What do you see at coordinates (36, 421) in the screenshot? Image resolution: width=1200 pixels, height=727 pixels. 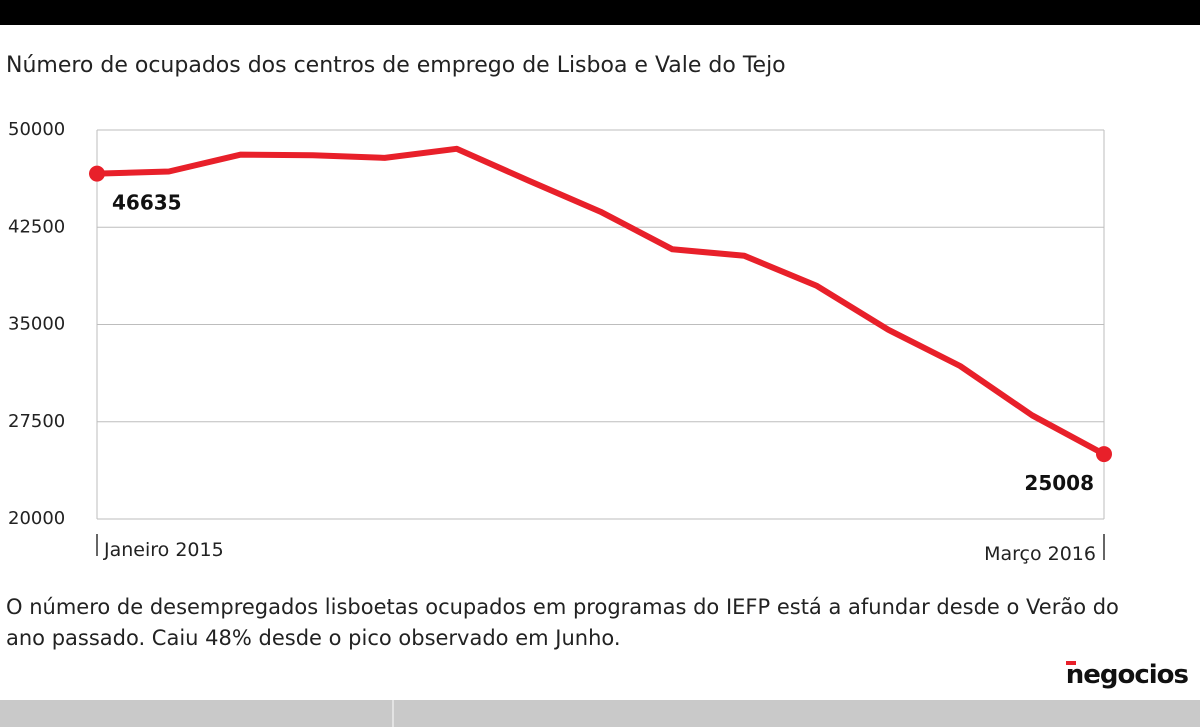 I see `y-tick-label: 27500` at bounding box center [36, 421].